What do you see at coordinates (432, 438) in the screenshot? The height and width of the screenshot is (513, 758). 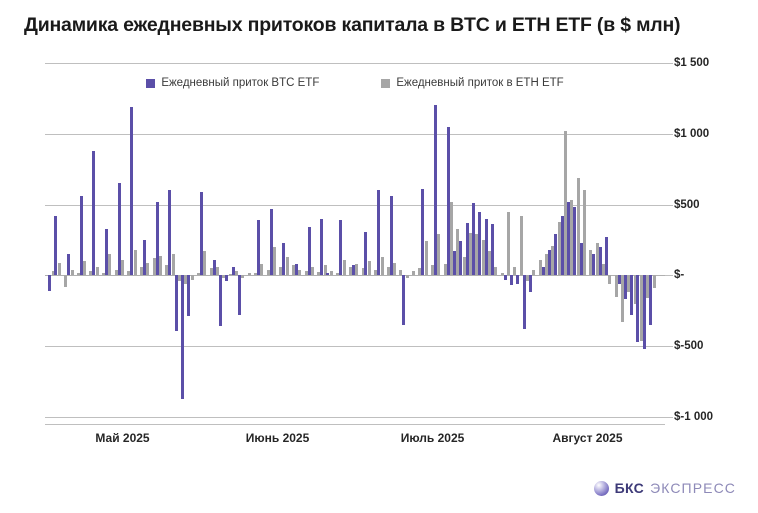 I see `x-tick-label: Июль 2025` at bounding box center [432, 438].